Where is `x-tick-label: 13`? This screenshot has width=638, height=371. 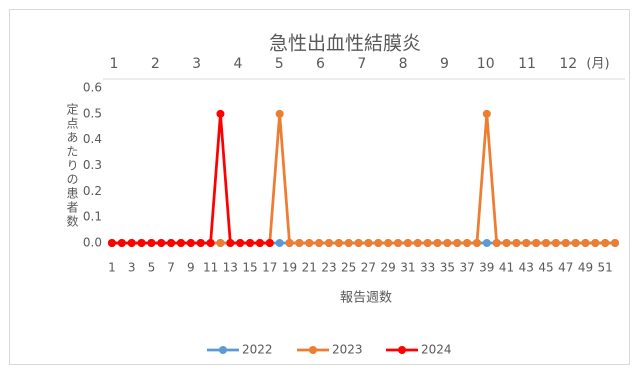
x-tick-label: 13 is located at coordinates (230, 268).